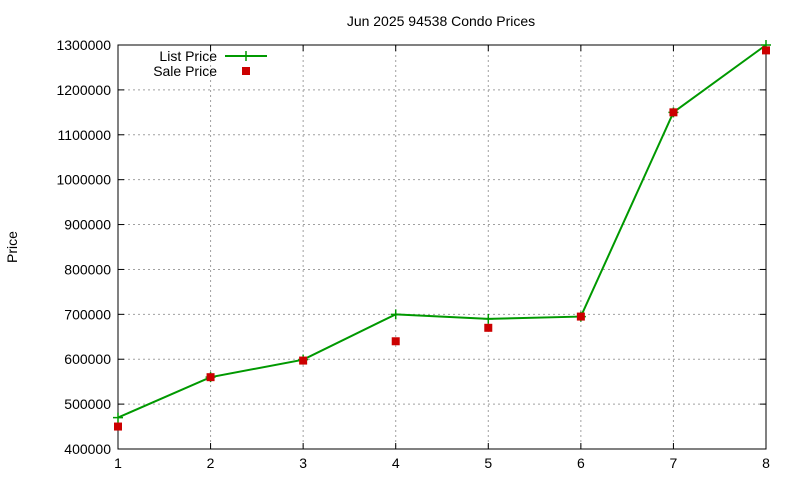 Image resolution: width=800 pixels, height=480 pixels. Describe the element at coordinates (118, 463) in the screenshot. I see `x-tick-label: 1` at that location.